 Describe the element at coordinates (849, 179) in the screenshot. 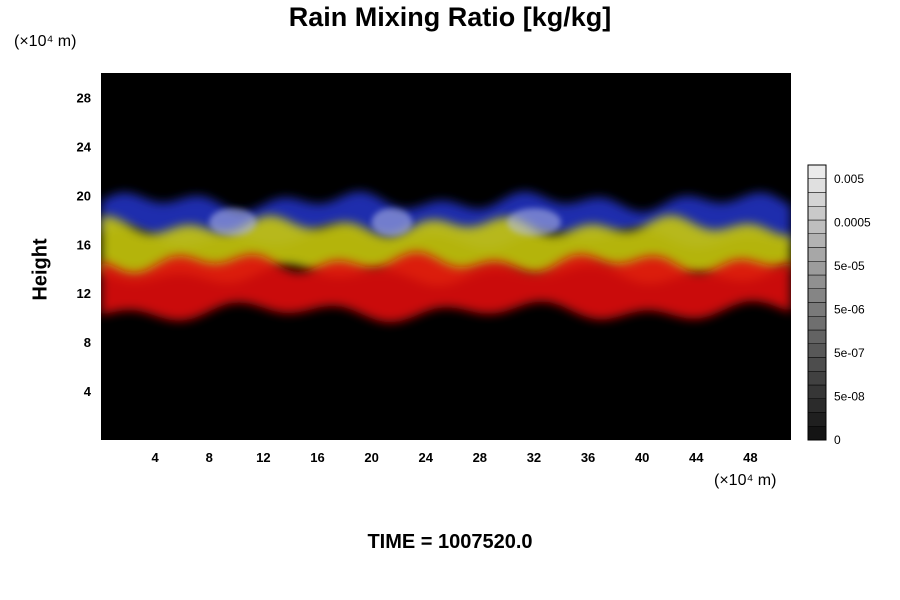

I see `colorbar-tick-label: 0.005` at that location.